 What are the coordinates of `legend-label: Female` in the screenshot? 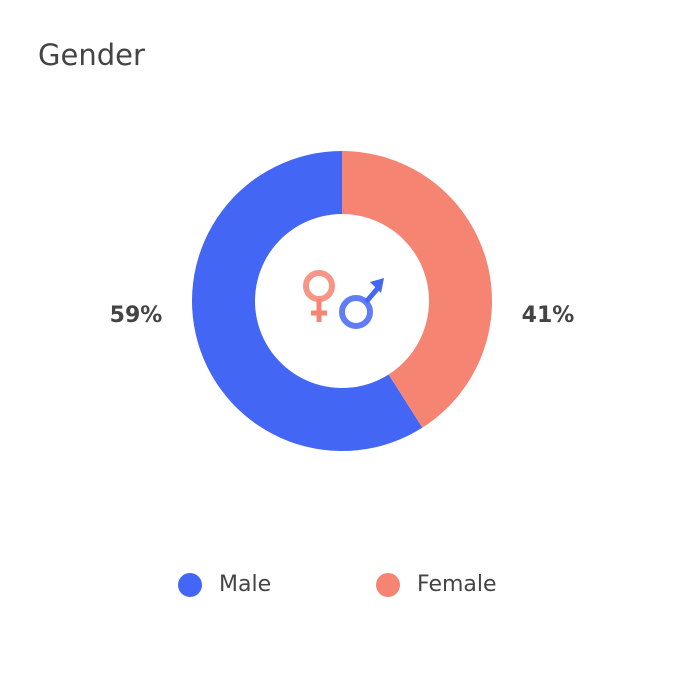 It's located at (457, 584).